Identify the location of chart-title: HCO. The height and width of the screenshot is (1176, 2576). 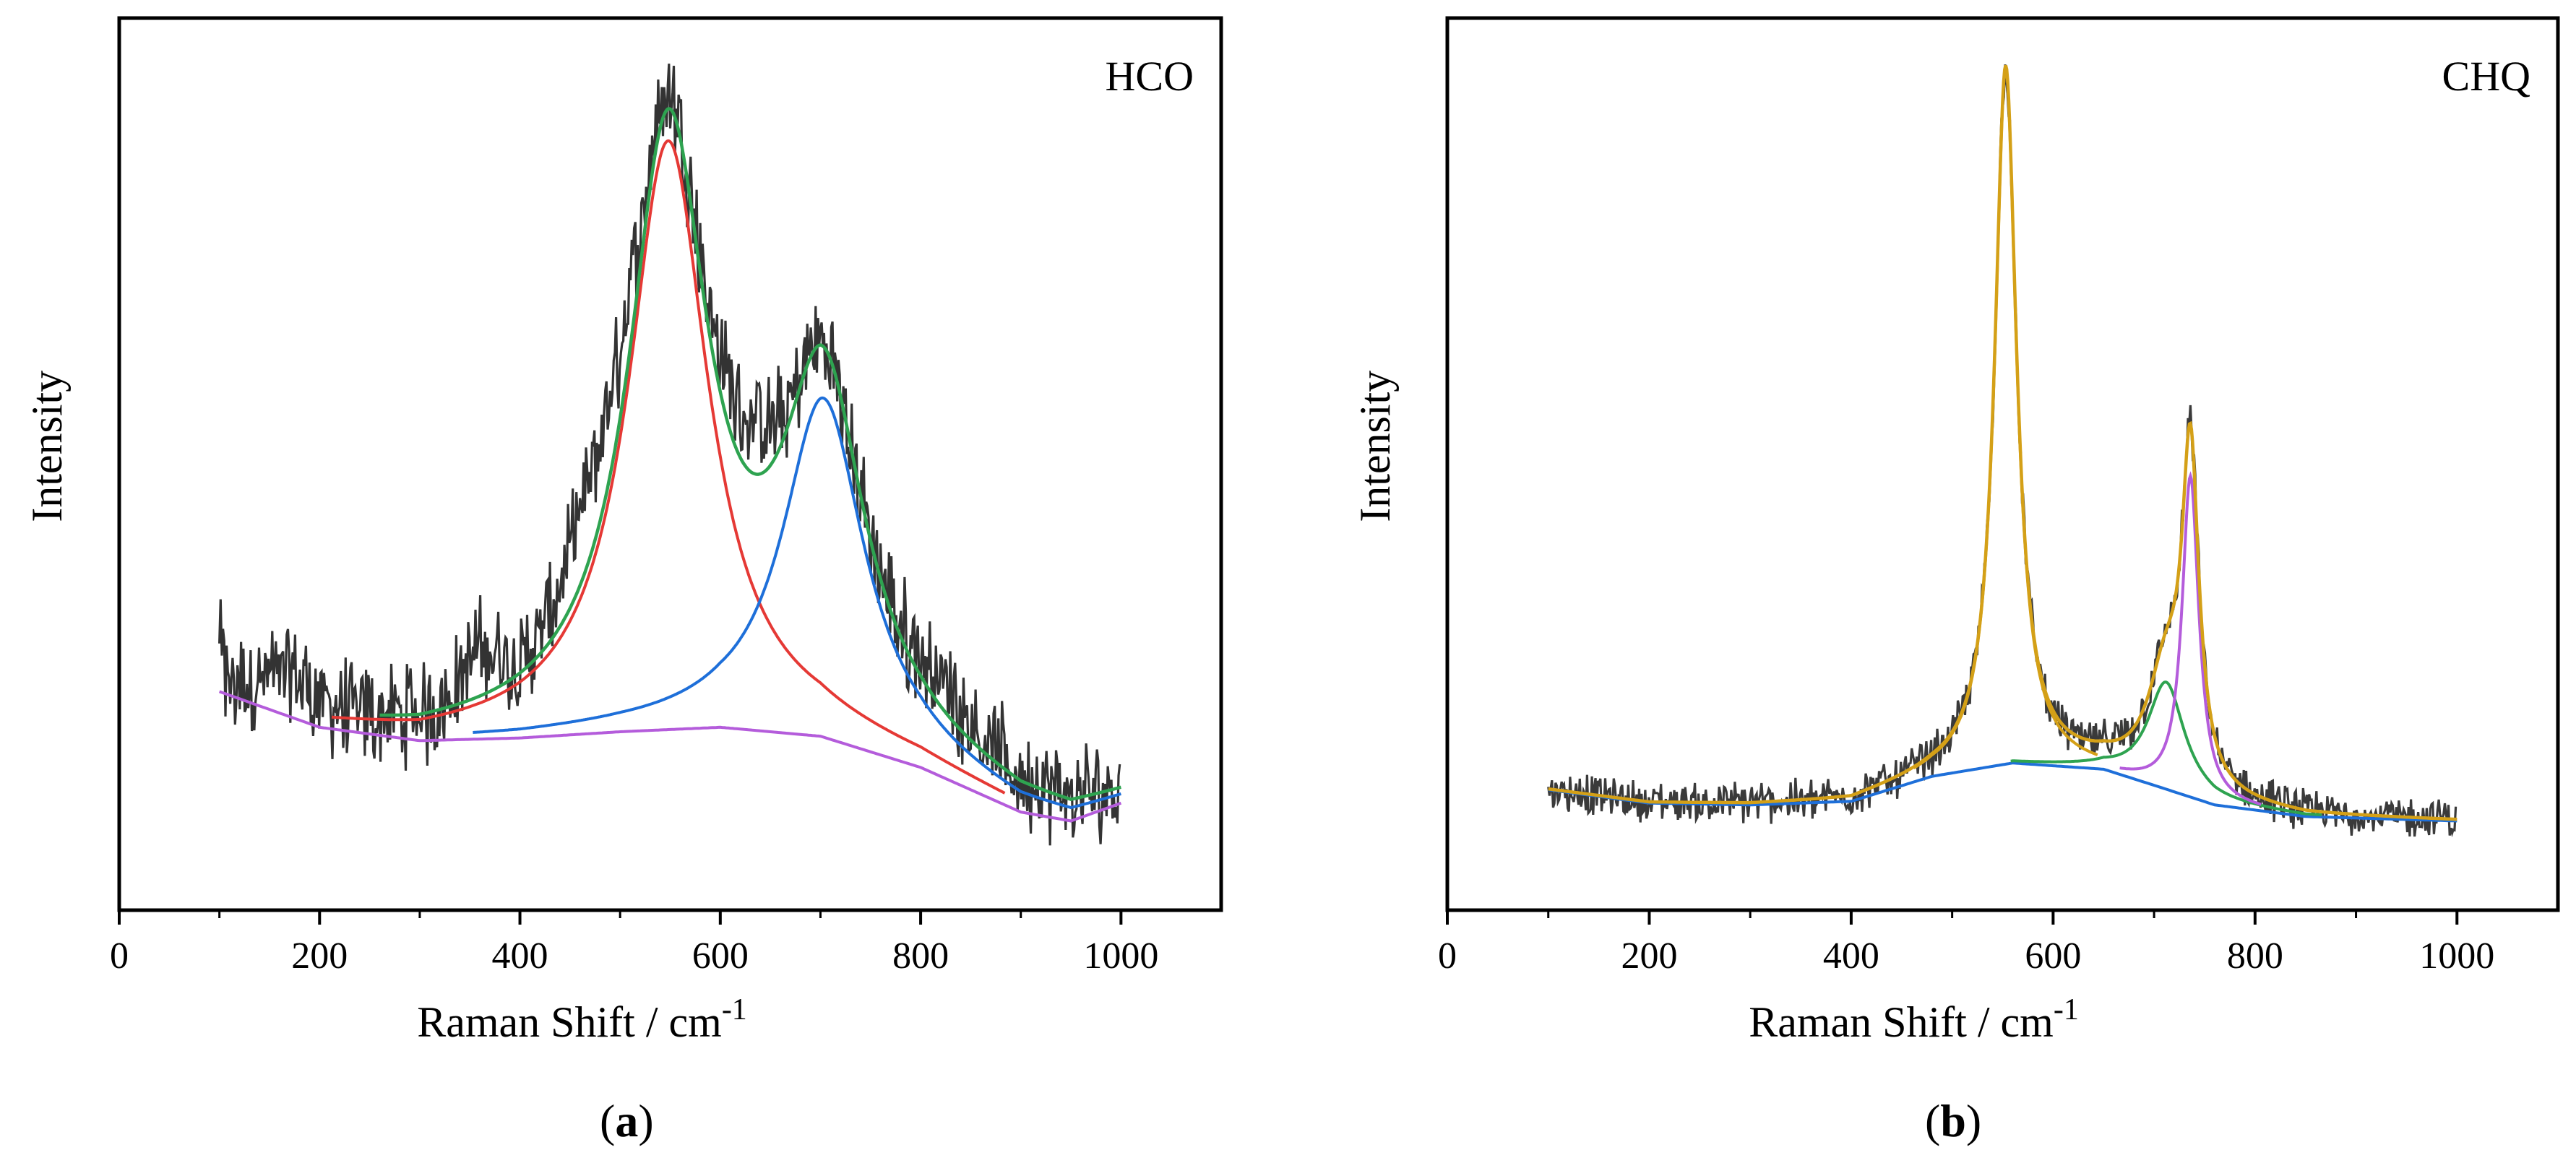
(1150, 76).